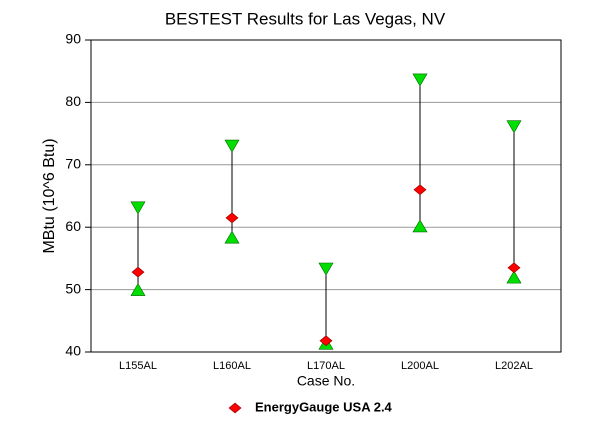 Image resolution: width=597 pixels, height=430 pixels. I want to click on y-tick-label: 60, so click(73, 226).